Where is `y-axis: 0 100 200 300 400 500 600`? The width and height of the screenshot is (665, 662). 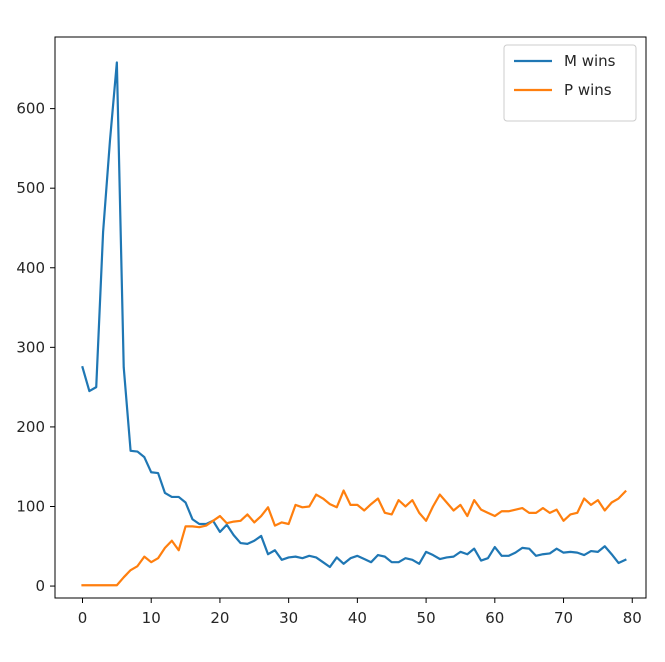 y-axis: 0 100 200 300 400 500 600 is located at coordinates (35, 347).